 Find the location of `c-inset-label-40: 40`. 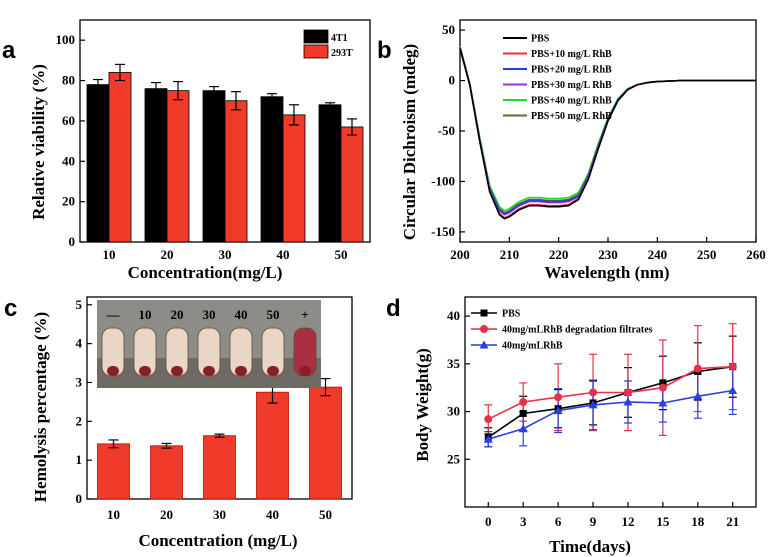

c-inset-label-40: 40 is located at coordinates (241, 314).